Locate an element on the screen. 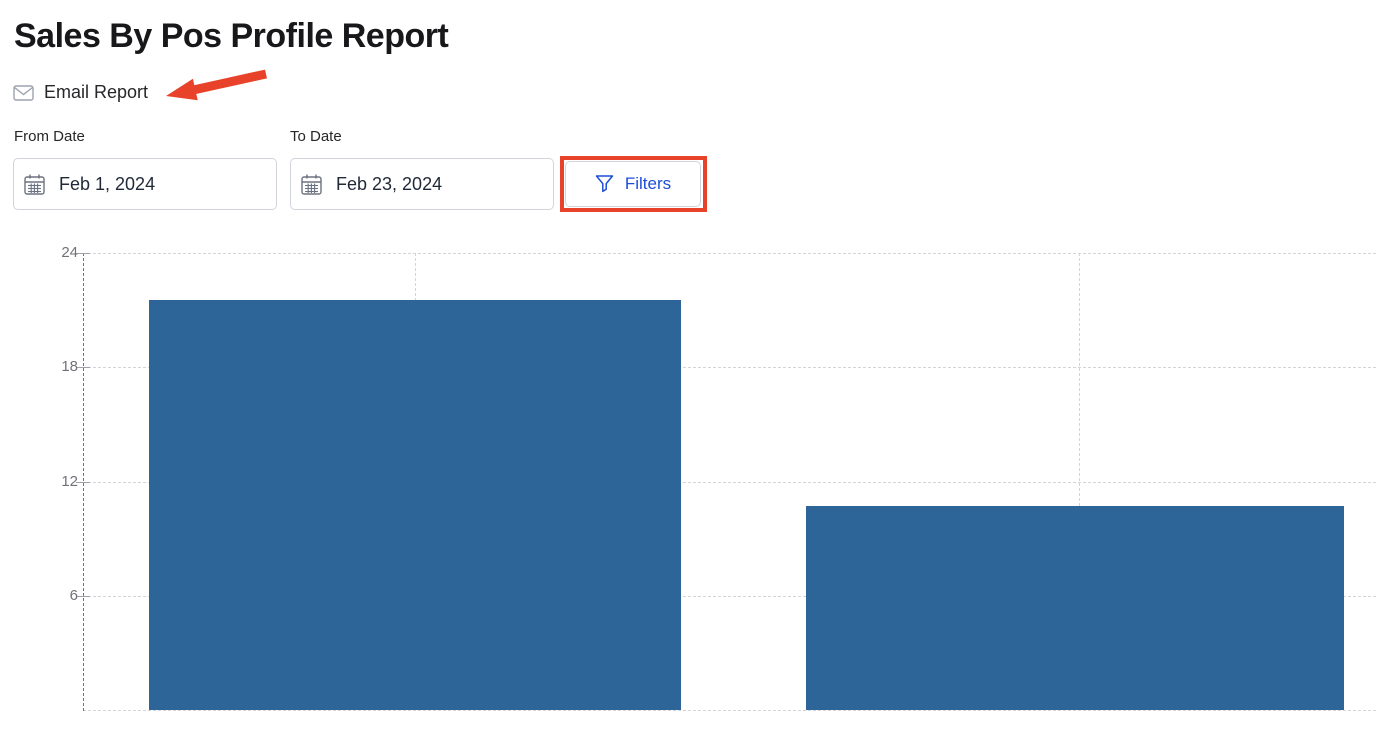 This screenshot has height=735, width=1376. filters-button: Filters is located at coordinates (633, 184).